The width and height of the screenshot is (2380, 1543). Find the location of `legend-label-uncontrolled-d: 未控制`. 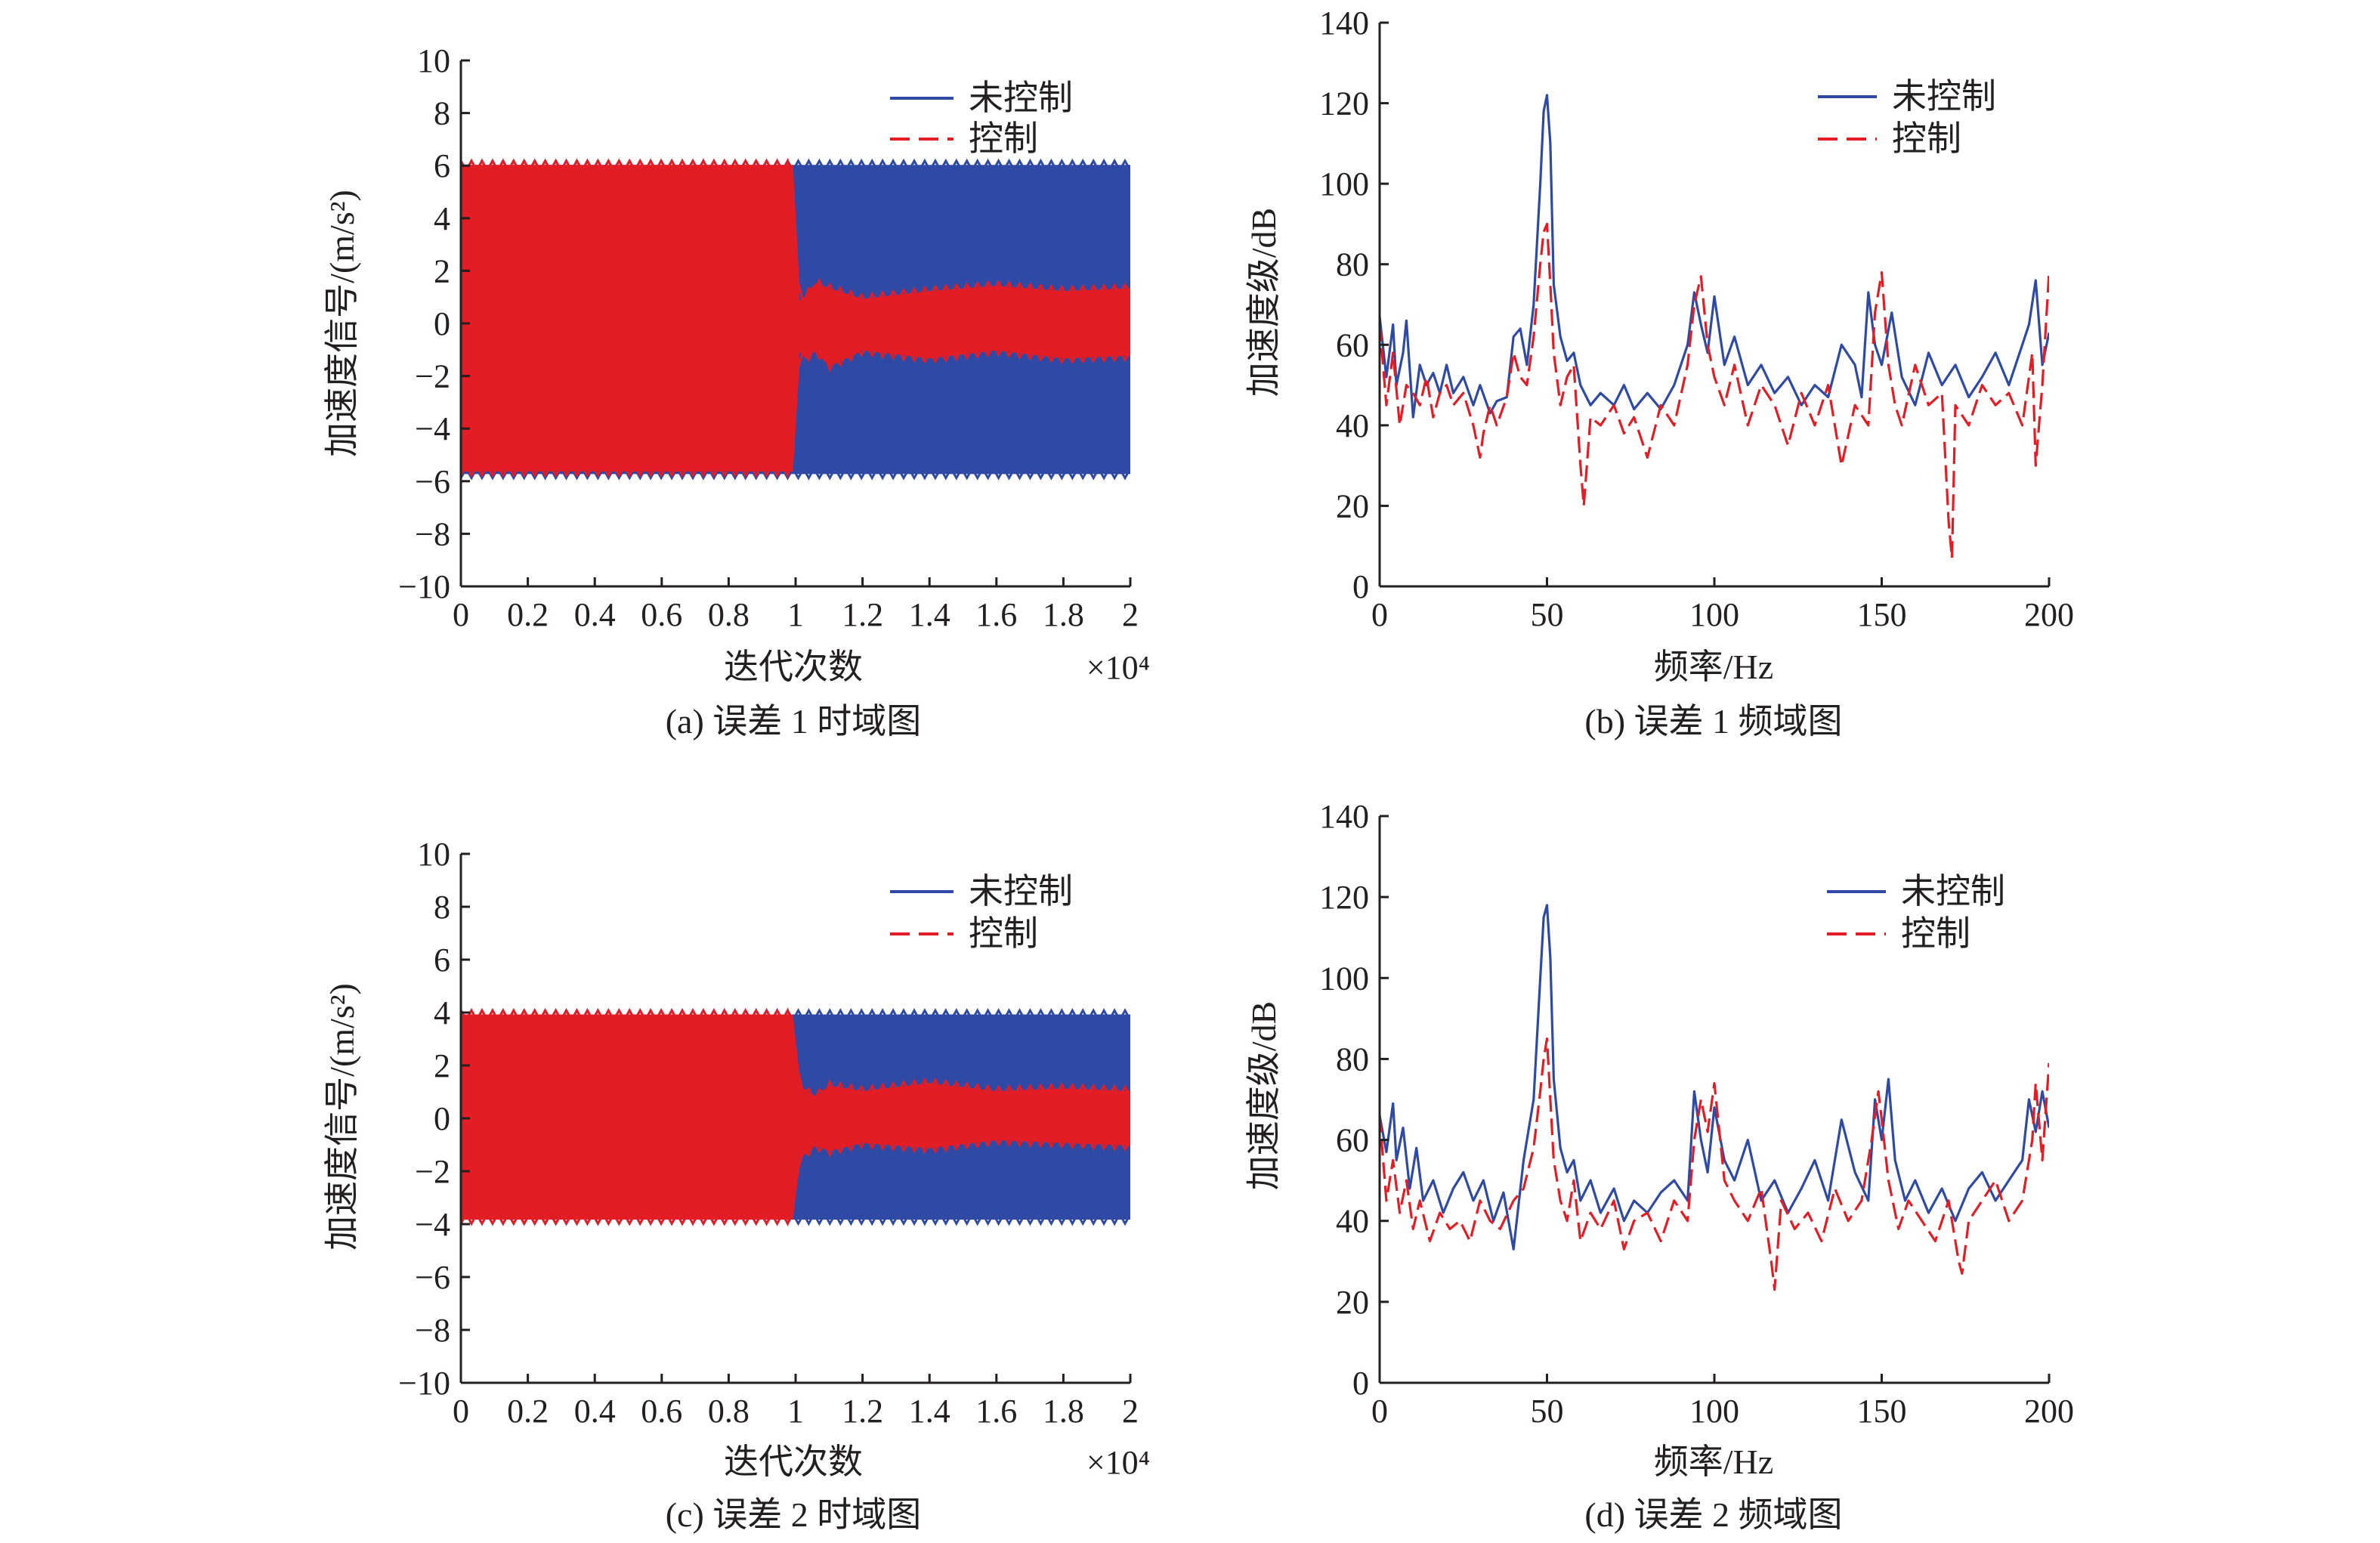

legend-label-uncontrolled-d: 未控制 is located at coordinates (1953, 892).